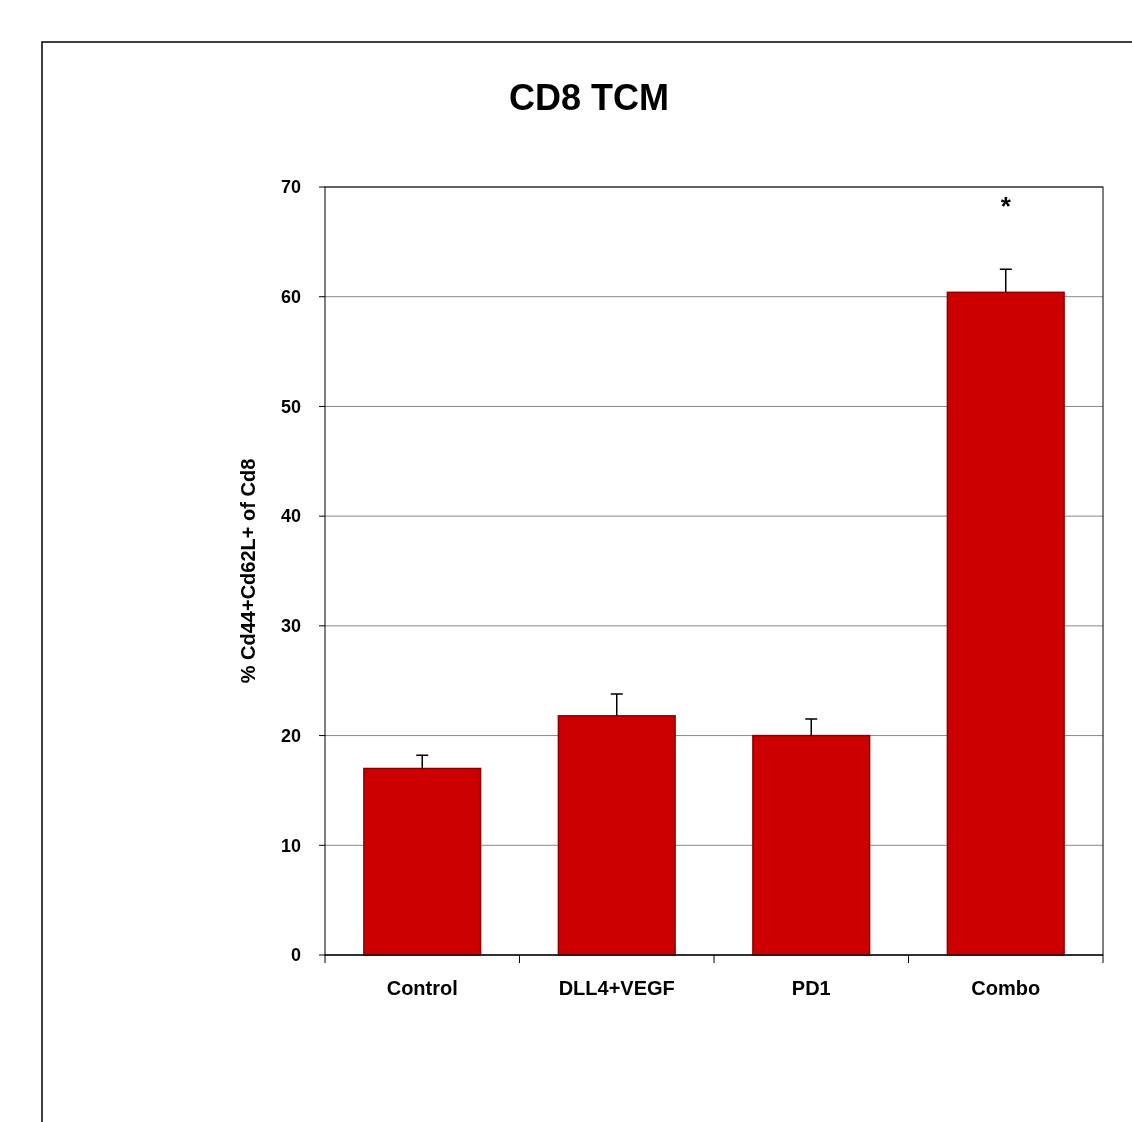 The height and width of the screenshot is (1122, 1132). I want to click on y-tick-label: 0, so click(295, 955).